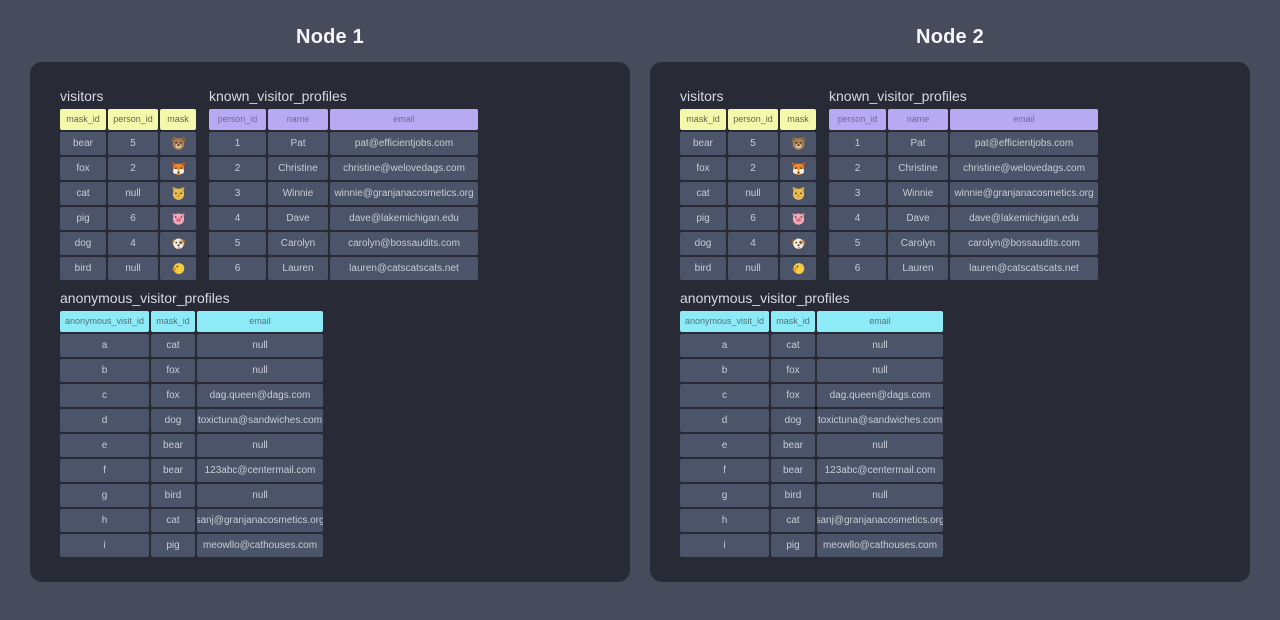 This screenshot has height=620, width=1280. Describe the element at coordinates (880, 520) in the screenshot. I see `table-cell: sanj@granjanacosmetics.org` at that location.